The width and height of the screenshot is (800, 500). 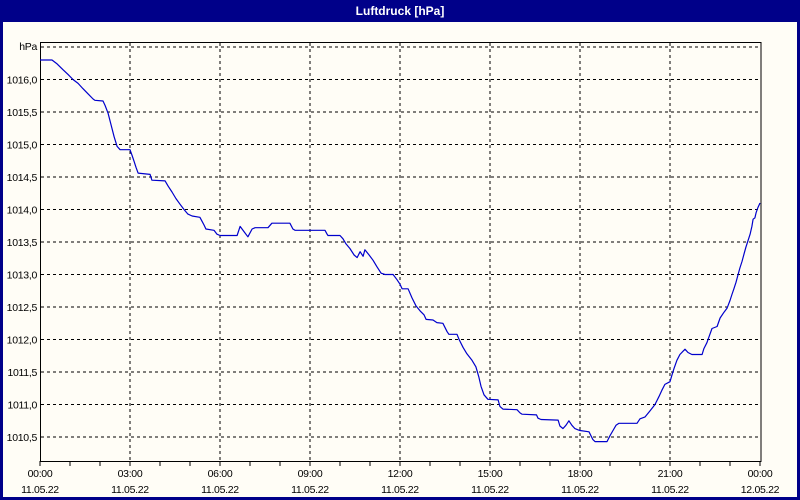 I want to click on x-axis-time-label: 15:00, so click(x=490, y=474).